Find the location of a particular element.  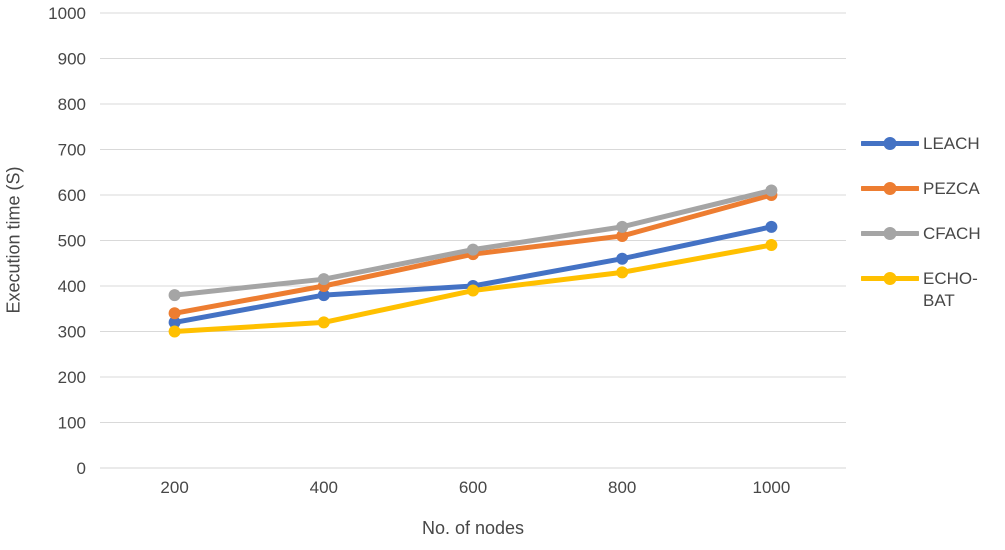

y-axis-tick-label: 700 is located at coordinates (72, 150).